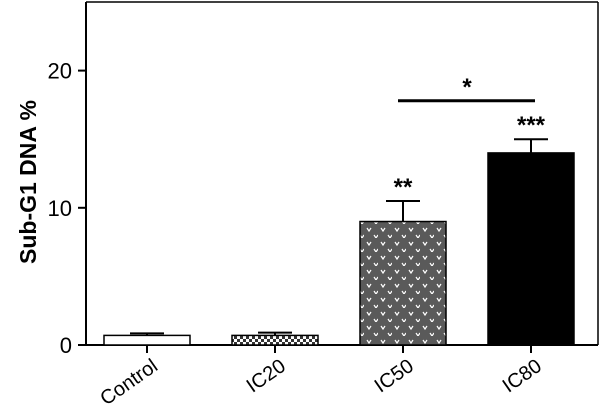 Image resolution: width=600 pixels, height=419 pixels. What do you see at coordinates (128, 382) in the screenshot?
I see `x-tick-label-control: Control` at bounding box center [128, 382].